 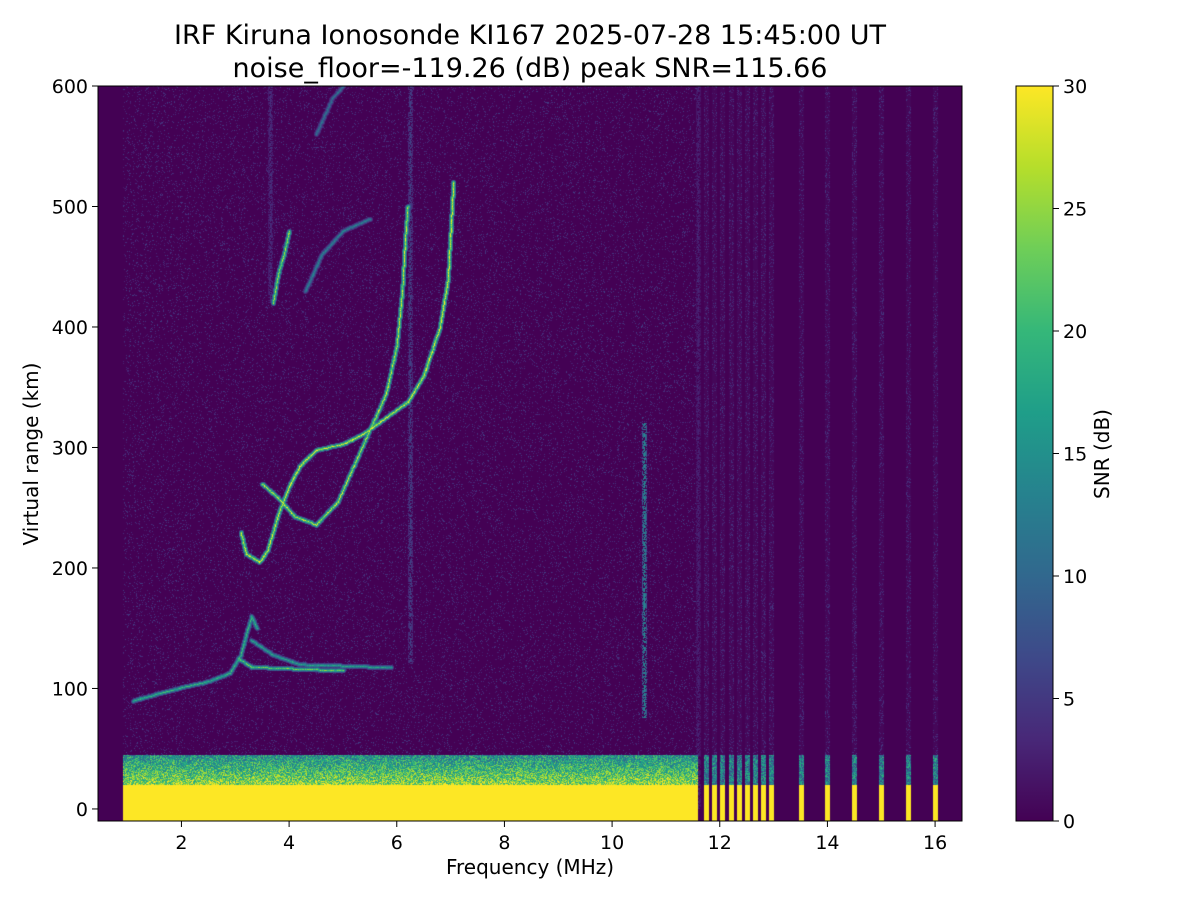 I want to click on x-tick-label: 12, so click(x=720, y=843).